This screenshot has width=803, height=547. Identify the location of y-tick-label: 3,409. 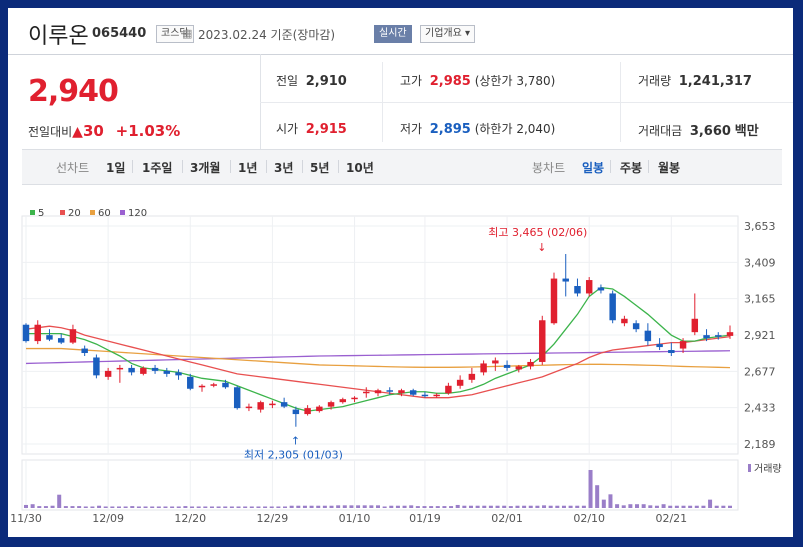
(760, 262).